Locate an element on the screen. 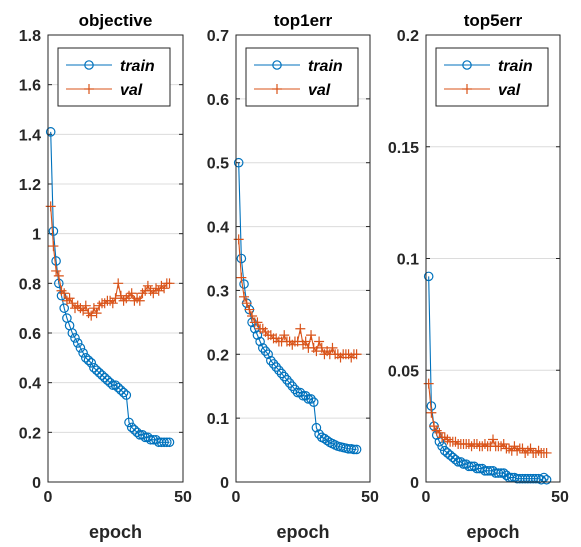  x-axis-label: epoch is located at coordinates (492, 532).